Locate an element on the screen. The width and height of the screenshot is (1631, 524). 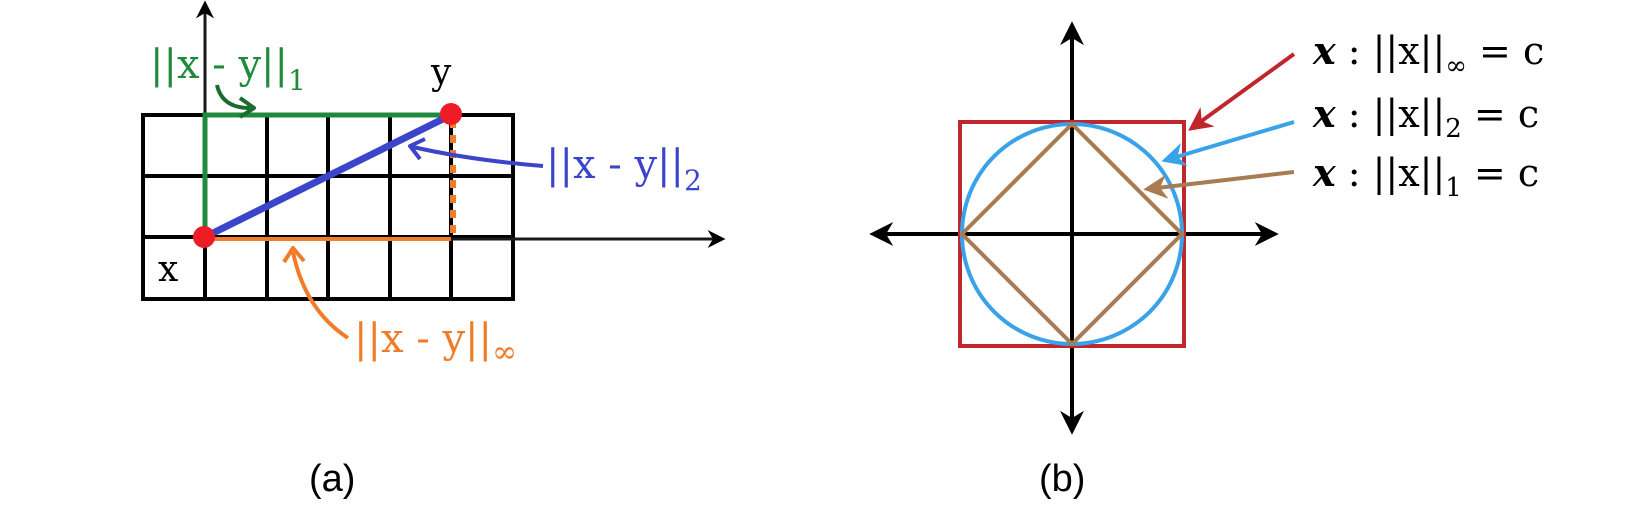
legend-label-2: x : ||x||2 = c is located at coordinates (1425, 117).